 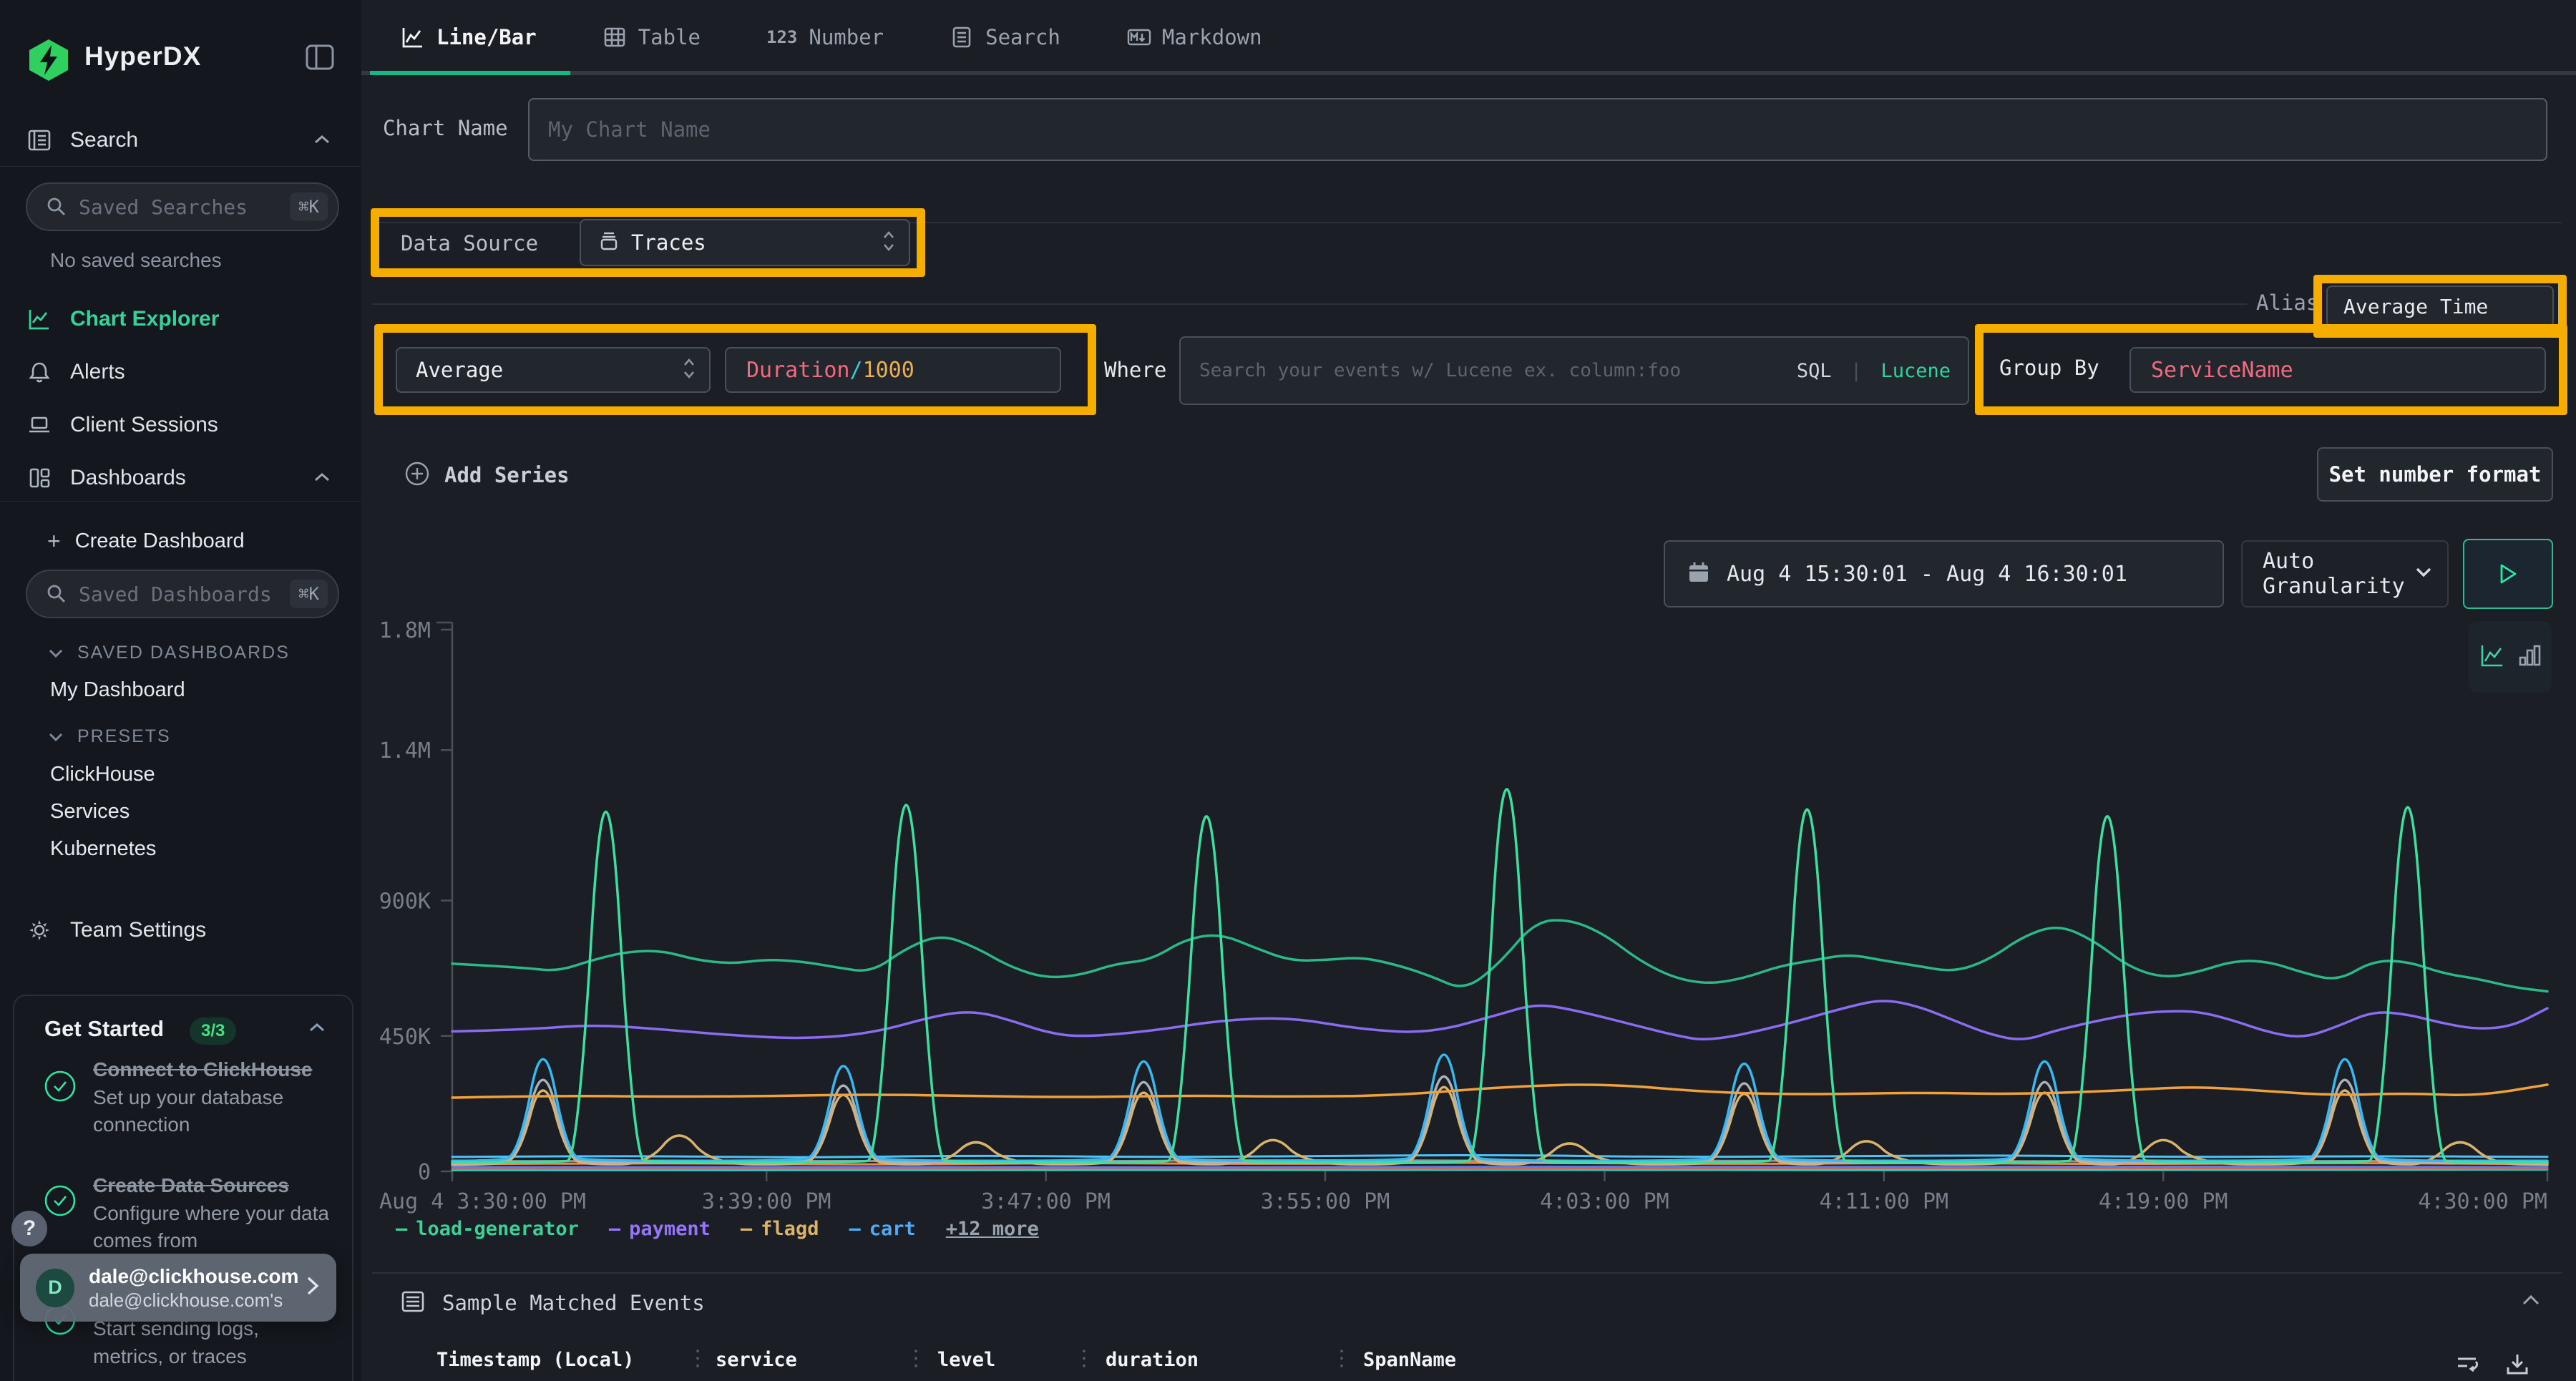 I want to click on saved-searches-input: Saved Searches ⌘K, so click(x=182, y=206).